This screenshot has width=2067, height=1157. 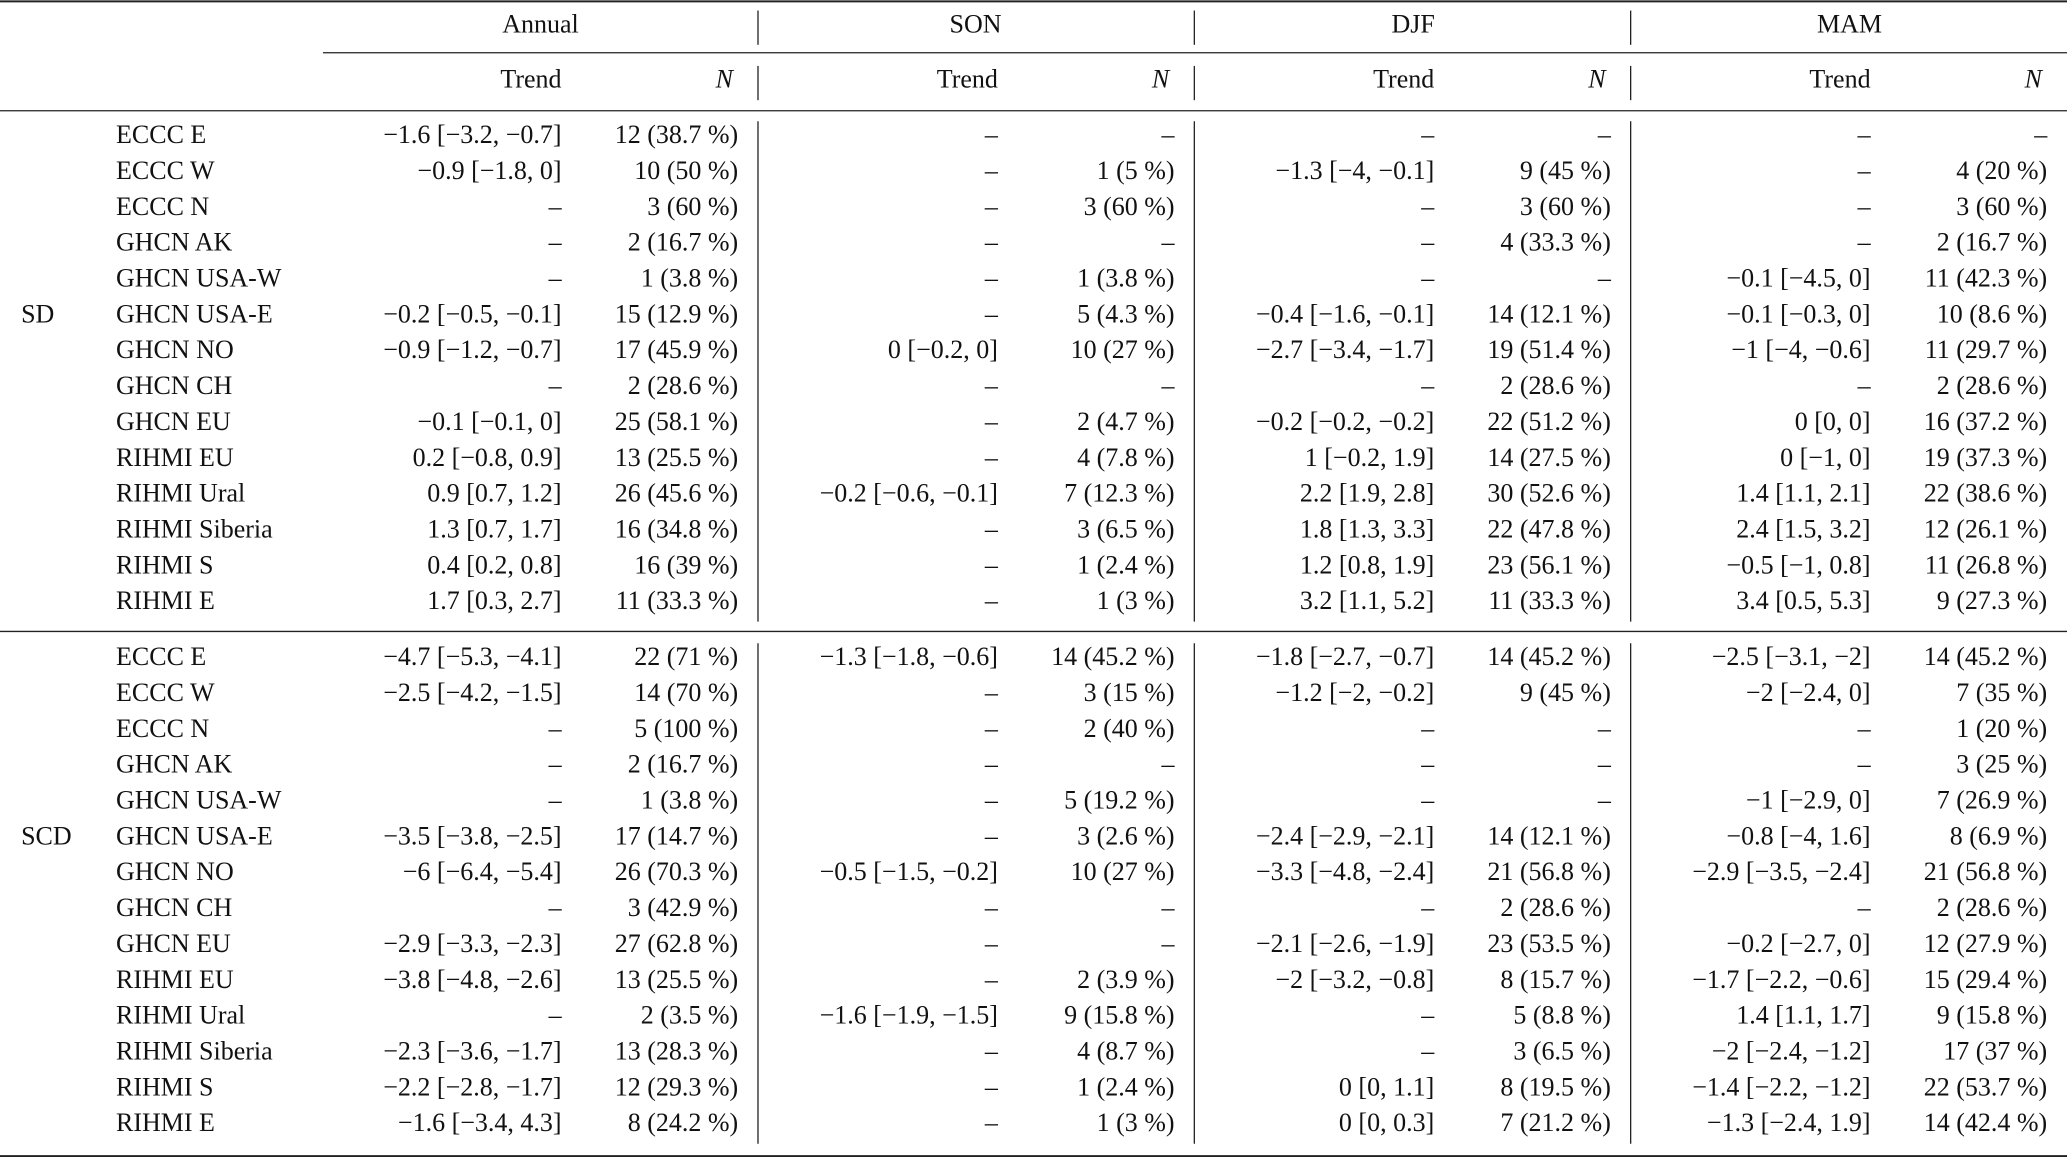 What do you see at coordinates (540, 23) in the screenshot?
I see `season-header: Annual` at bounding box center [540, 23].